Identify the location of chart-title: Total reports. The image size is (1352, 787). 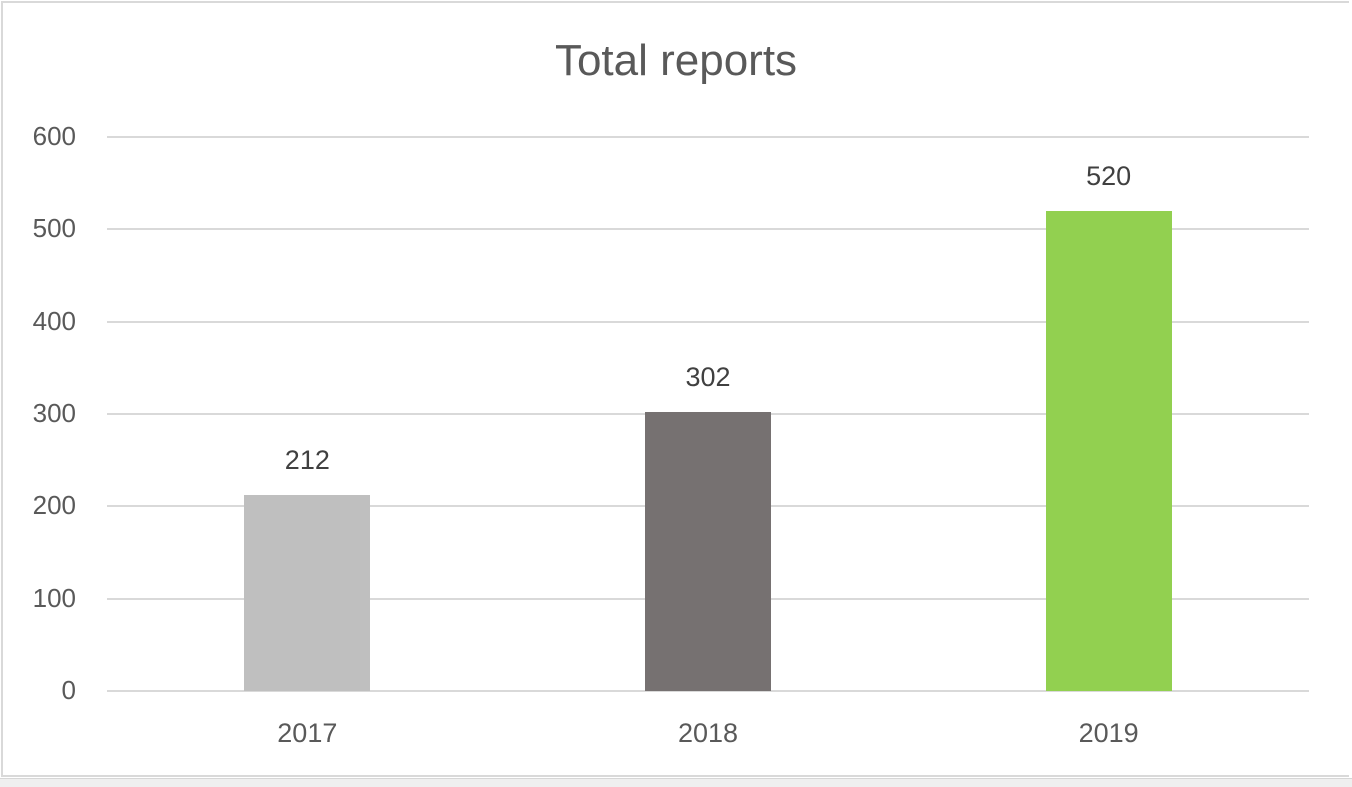
(676, 60).